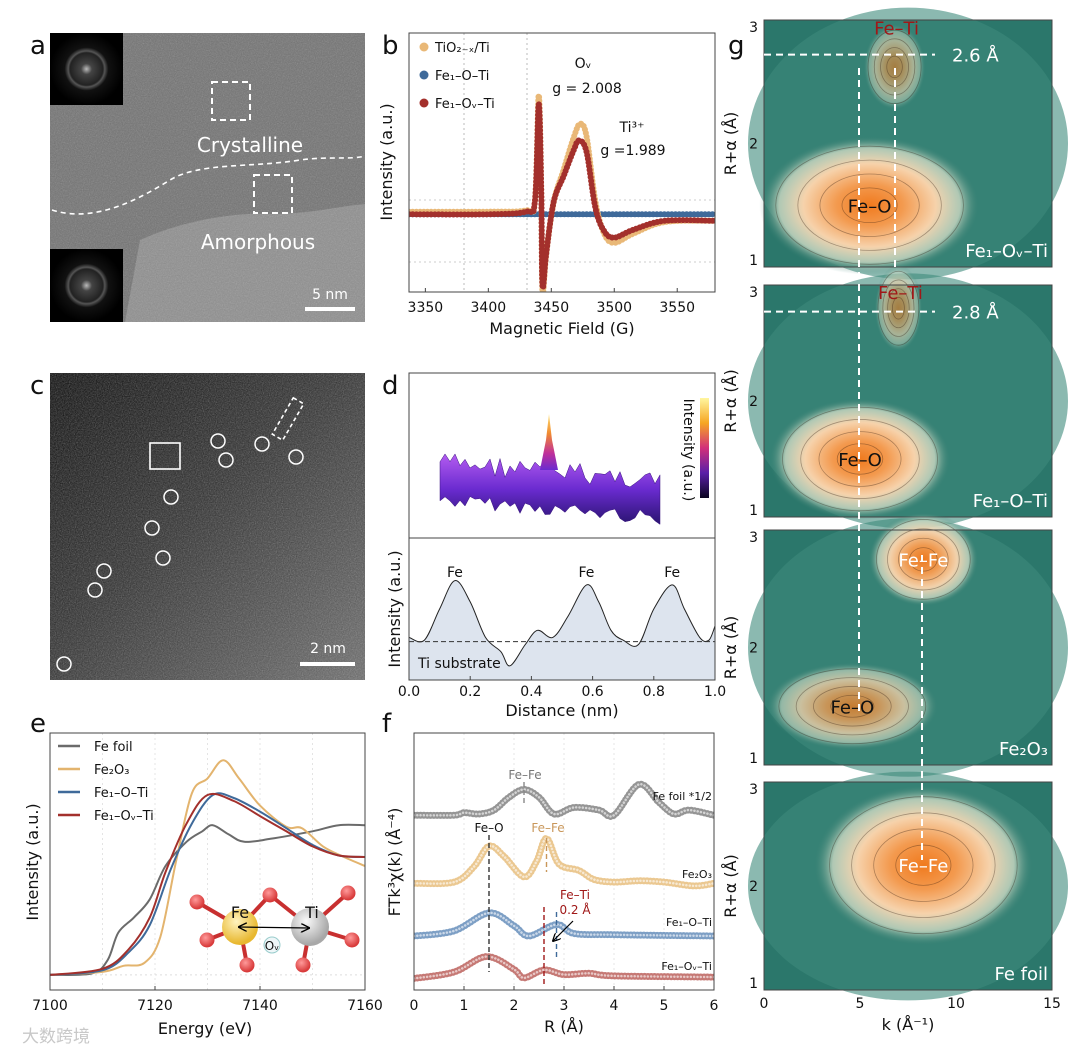 The image size is (1080, 1051). Describe the element at coordinates (330, 295) in the screenshot. I see `scale-bar-label-a: 5 nm` at that location.